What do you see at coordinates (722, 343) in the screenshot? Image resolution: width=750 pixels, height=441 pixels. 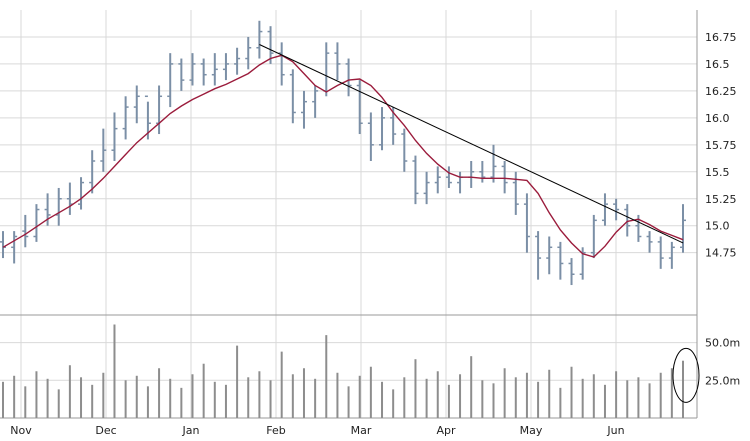 I see `volume-tick-label: 50.0m` at bounding box center [722, 343].